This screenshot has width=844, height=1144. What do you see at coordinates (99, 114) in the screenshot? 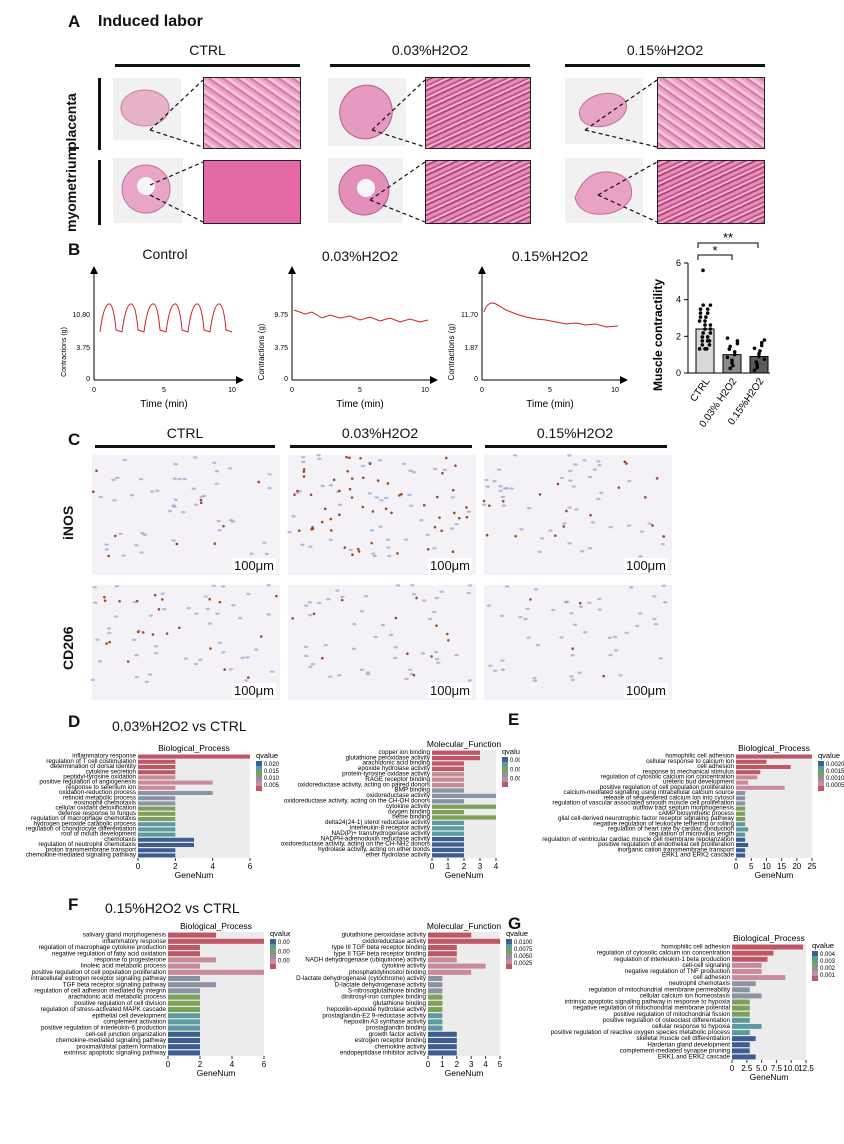
I see `panel-a-row-bar-placenta` at bounding box center [99, 114].